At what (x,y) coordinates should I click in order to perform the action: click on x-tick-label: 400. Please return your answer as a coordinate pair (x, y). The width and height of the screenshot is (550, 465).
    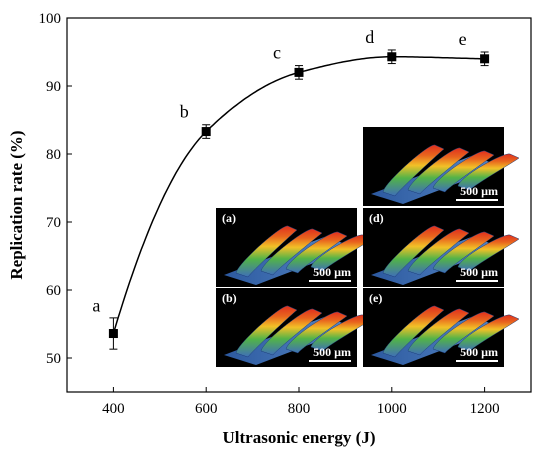
    Looking at the image, I should click on (113, 409).